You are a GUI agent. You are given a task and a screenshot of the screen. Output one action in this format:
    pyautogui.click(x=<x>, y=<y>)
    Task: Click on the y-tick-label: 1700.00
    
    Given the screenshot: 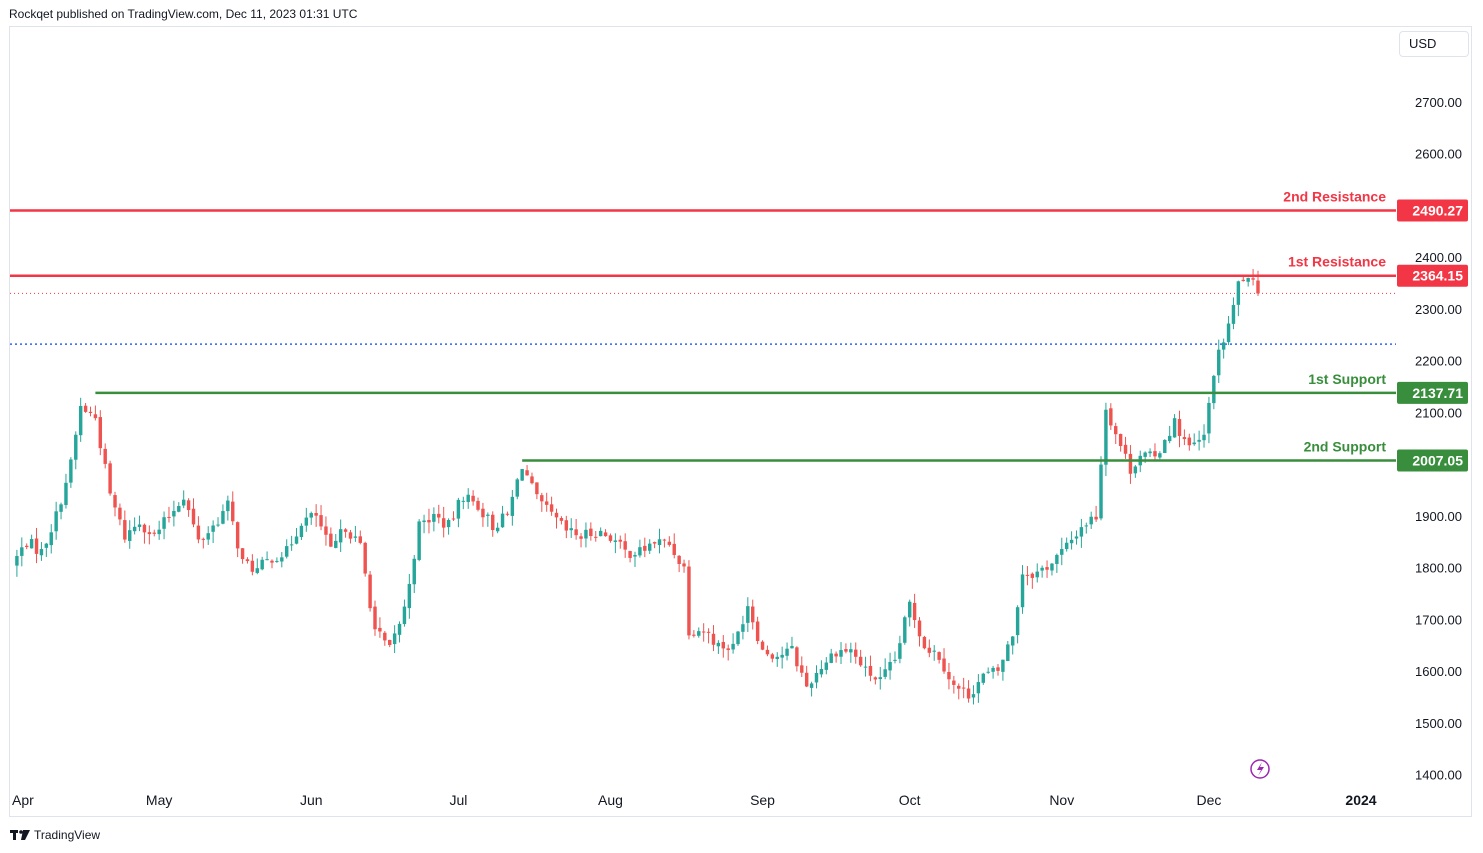 What is the action you would take?
    pyautogui.click(x=1438, y=619)
    